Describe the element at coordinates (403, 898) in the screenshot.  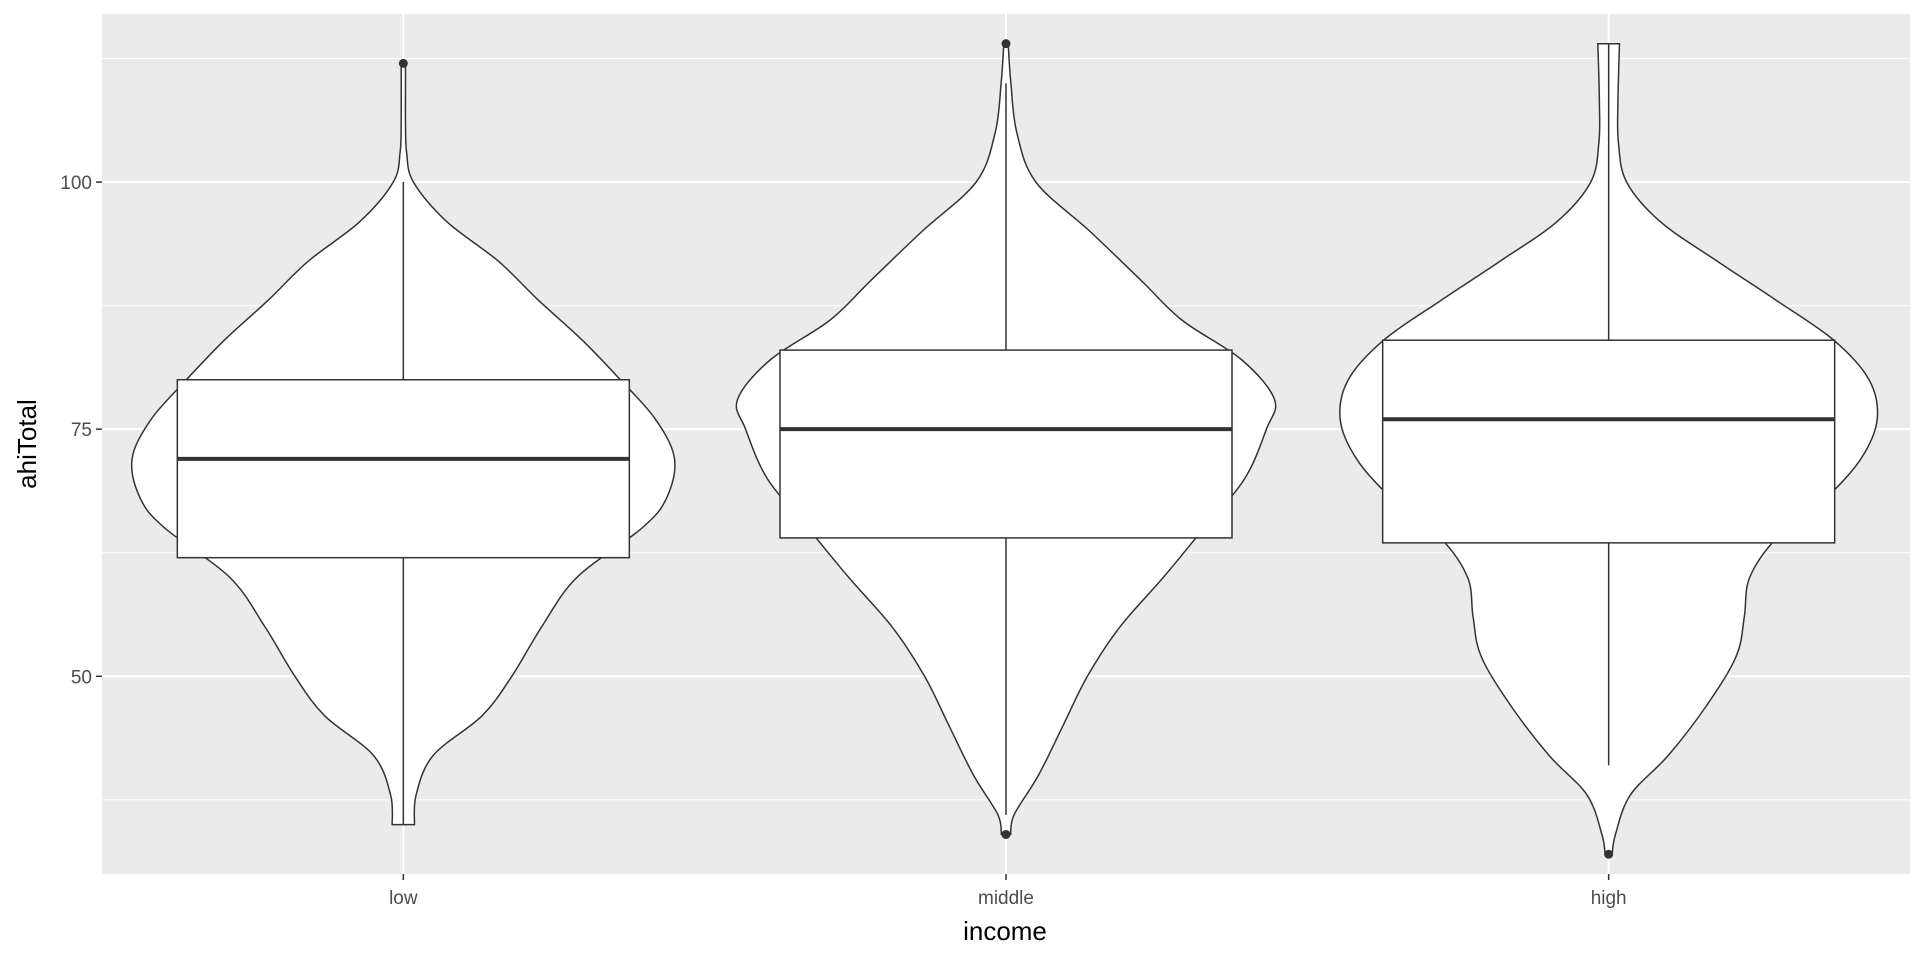
I see `x-tick-label: low` at that location.